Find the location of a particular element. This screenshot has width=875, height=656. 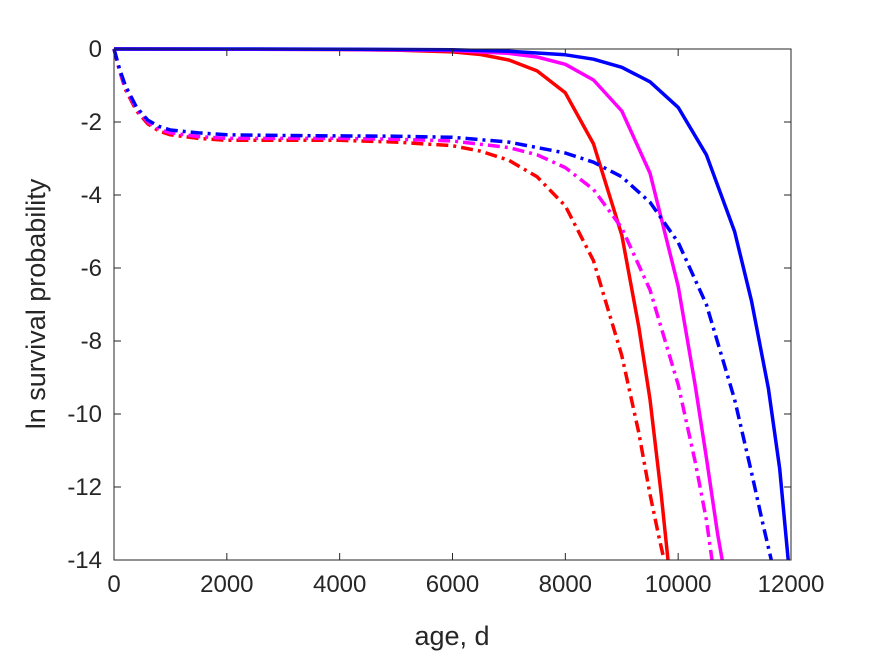

y-tick-label: -8 is located at coordinates (91, 341).